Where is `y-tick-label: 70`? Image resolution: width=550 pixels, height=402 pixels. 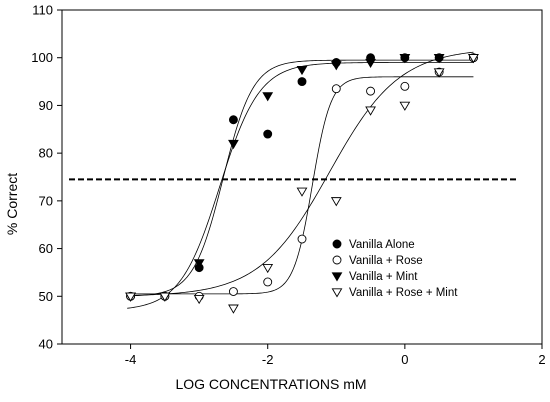
y-tick-label: 70 is located at coordinates (46, 200).